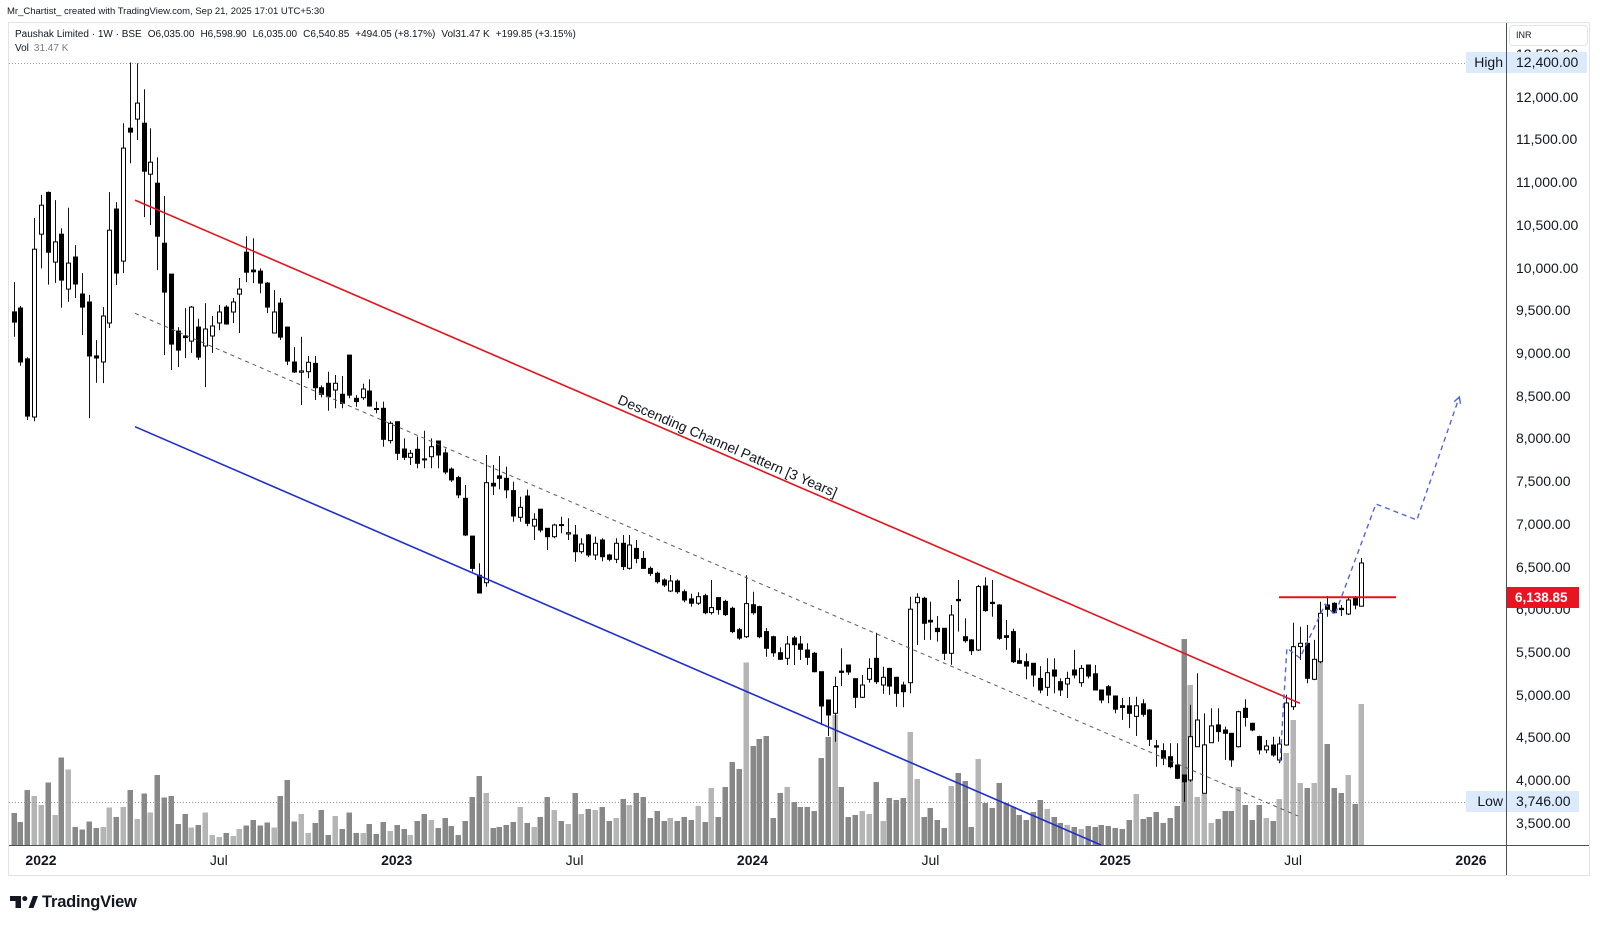  What do you see at coordinates (1457, 400) in the screenshot?
I see `projection-arrowhead-icon` at bounding box center [1457, 400].